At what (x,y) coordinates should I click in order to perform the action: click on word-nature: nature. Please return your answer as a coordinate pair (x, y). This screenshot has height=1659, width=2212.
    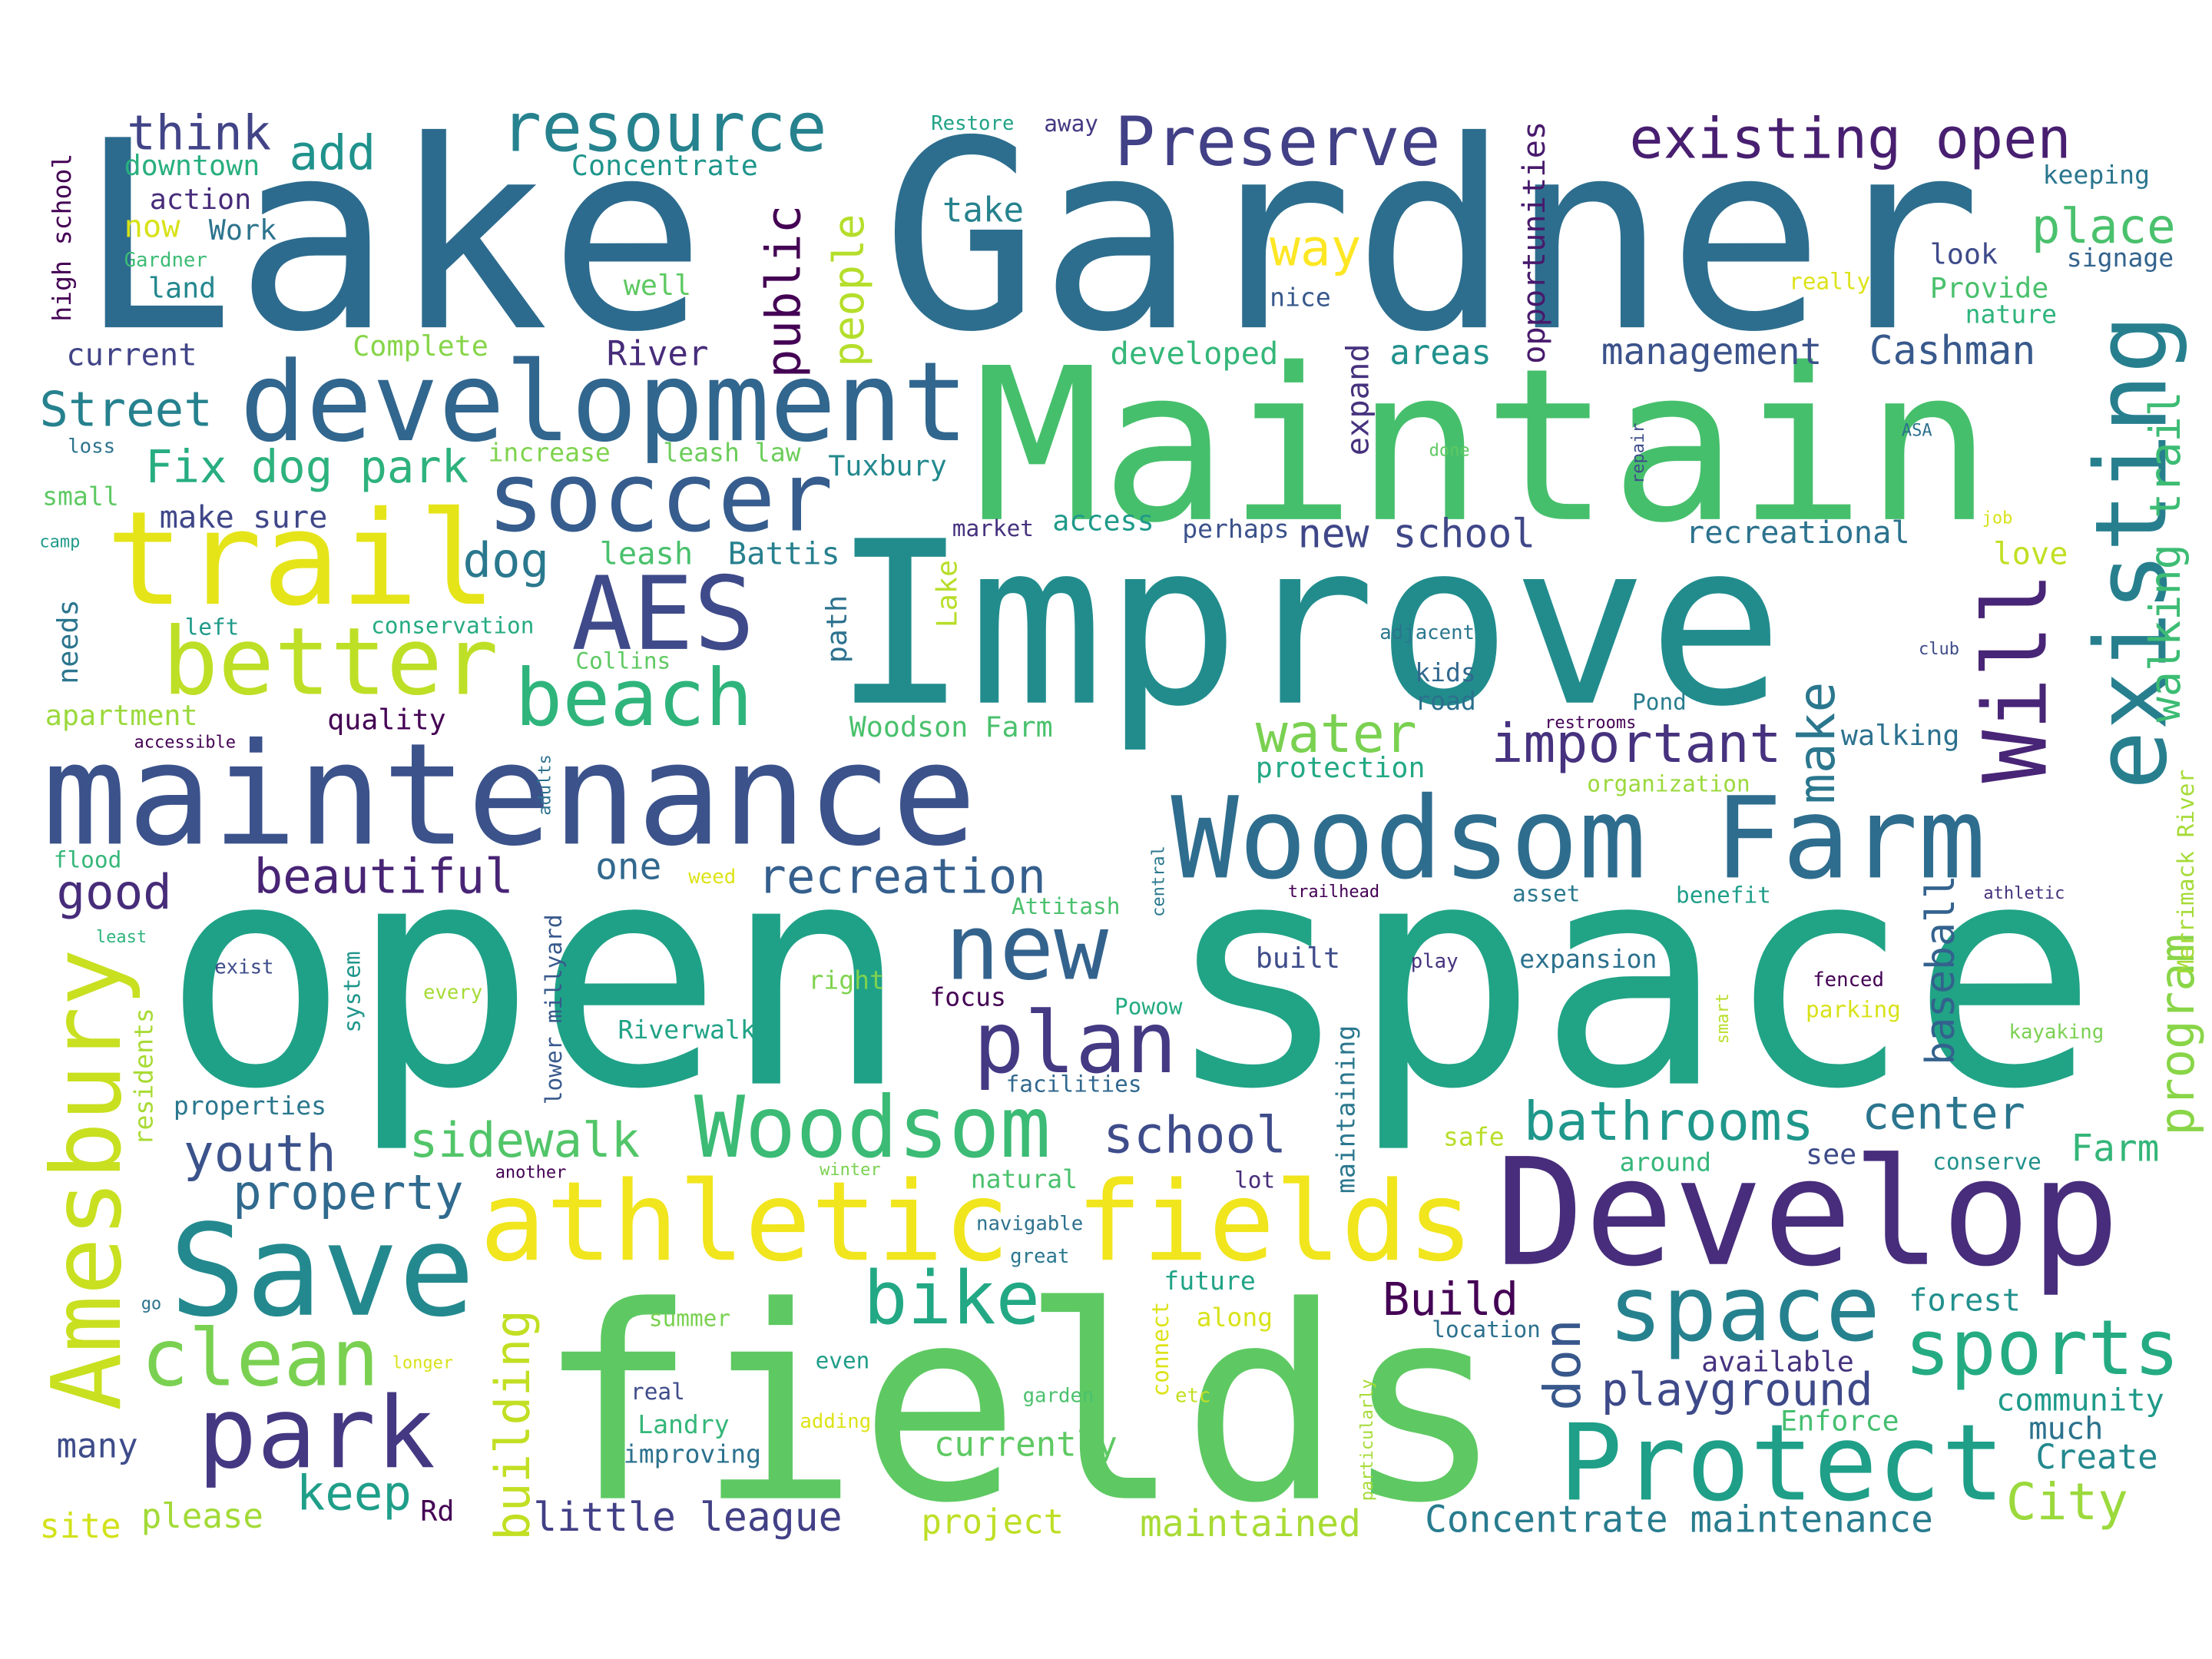
    Looking at the image, I should click on (2012, 314).